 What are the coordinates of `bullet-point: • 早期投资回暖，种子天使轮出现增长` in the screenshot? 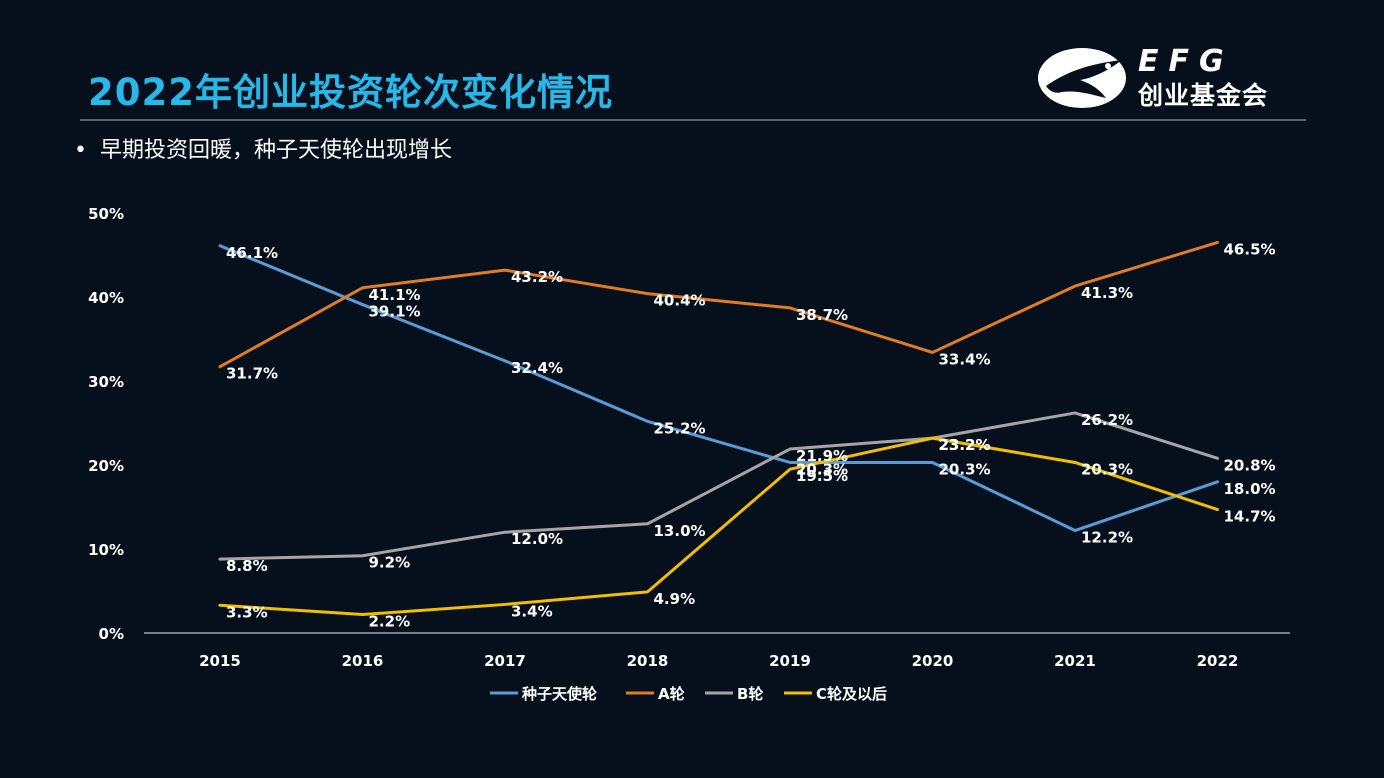 It's located at (263, 148).